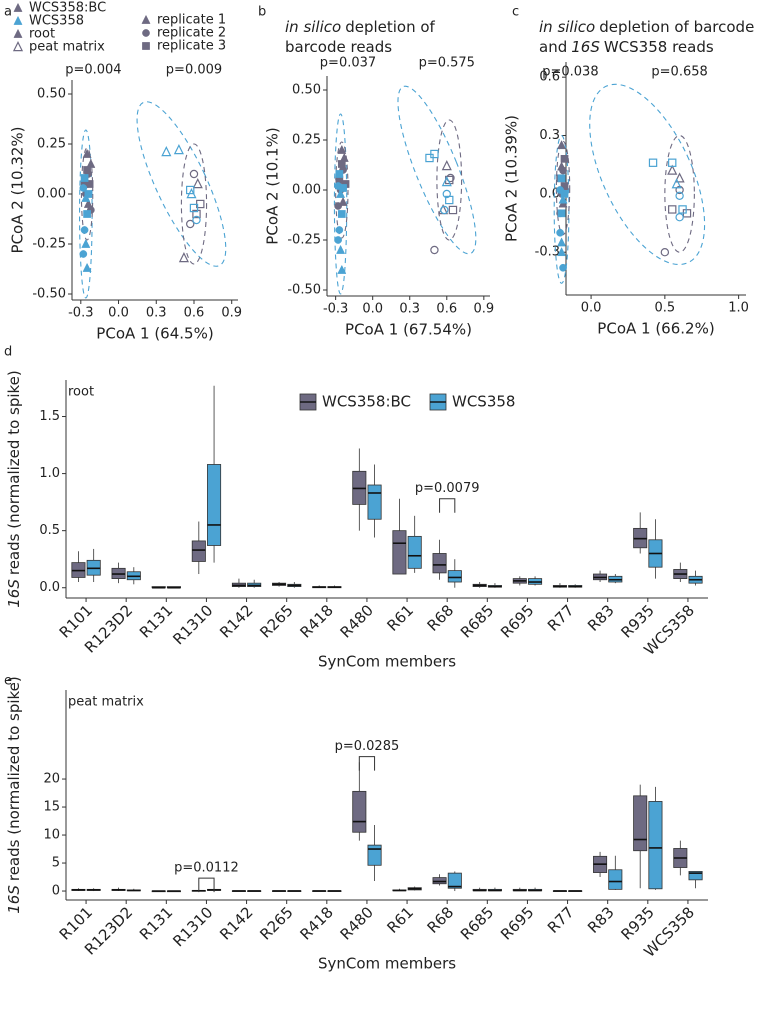 The width and height of the screenshot is (768, 1009). What do you see at coordinates (14, 472) in the screenshot?
I see `text-span: reads (normalized to spike)` at bounding box center [14, 472].